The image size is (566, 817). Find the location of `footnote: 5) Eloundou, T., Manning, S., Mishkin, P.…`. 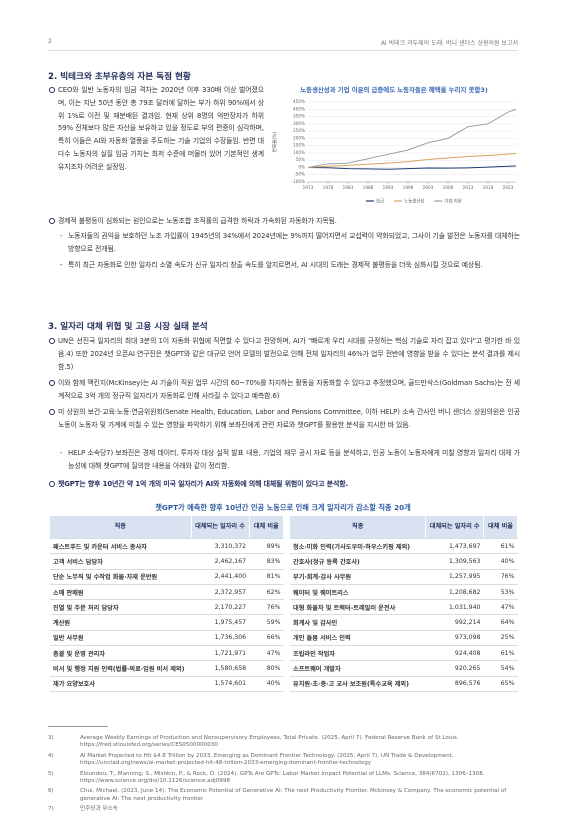

footnote: 5) Eloundou, T., Manning, S., Mishkin, P.… is located at coordinates (283, 778).